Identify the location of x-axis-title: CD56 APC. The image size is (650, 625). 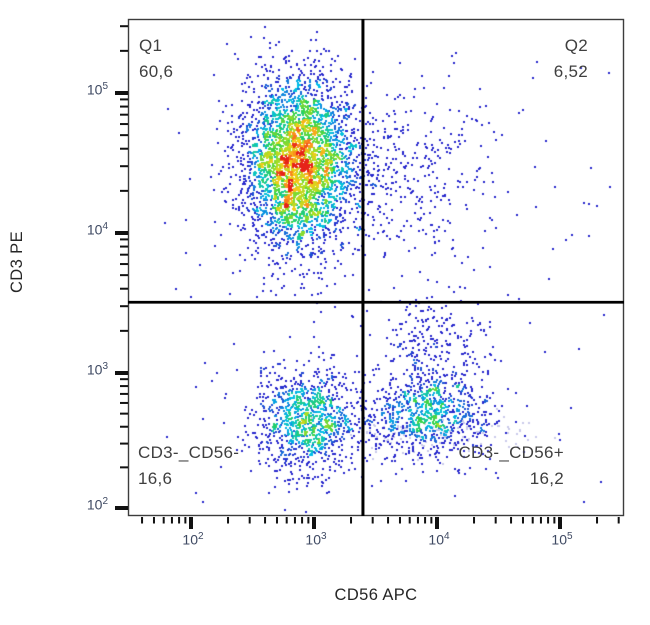
(376, 595).